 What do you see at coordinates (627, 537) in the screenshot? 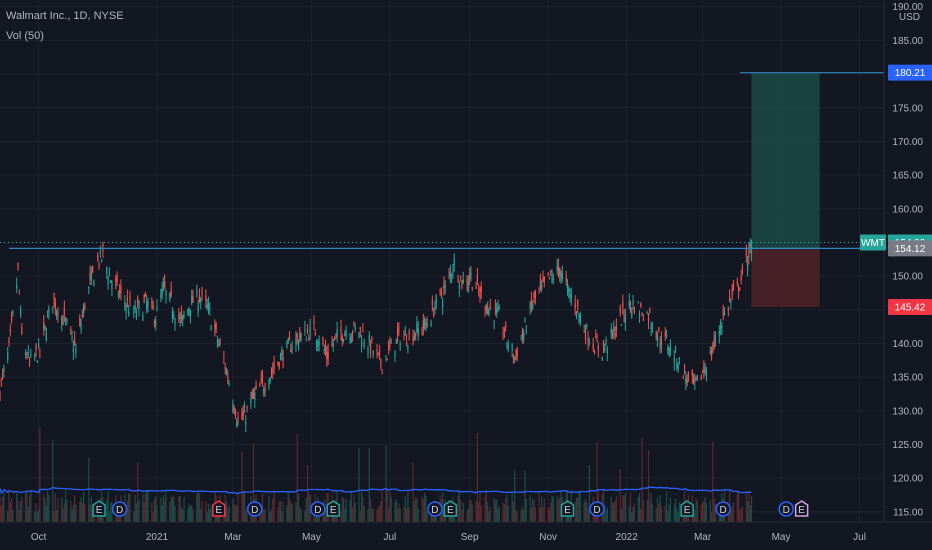
I see `time-axis-tick-label: 2022` at bounding box center [627, 537].